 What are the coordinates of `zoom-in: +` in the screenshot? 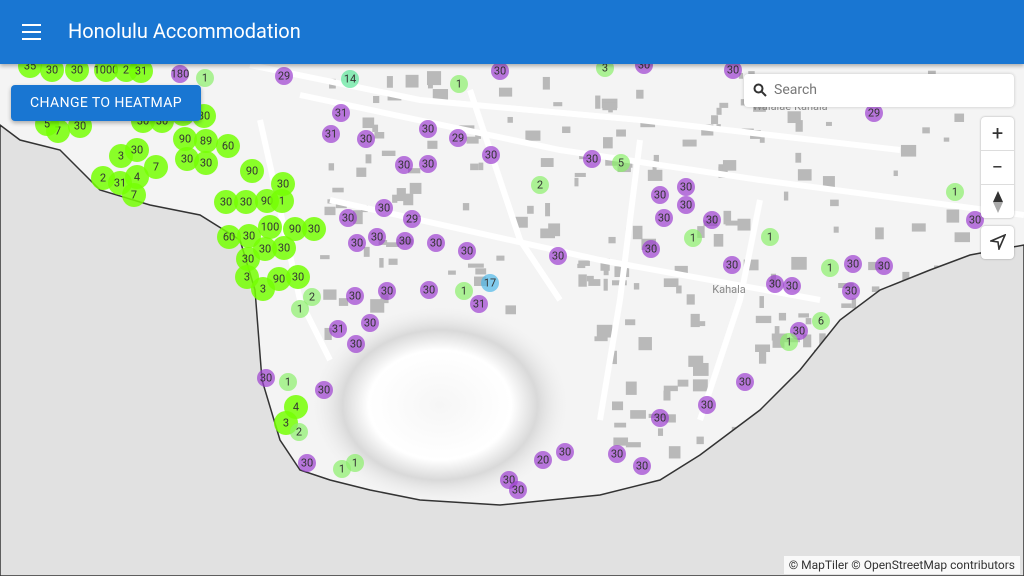 It's located at (997, 134).